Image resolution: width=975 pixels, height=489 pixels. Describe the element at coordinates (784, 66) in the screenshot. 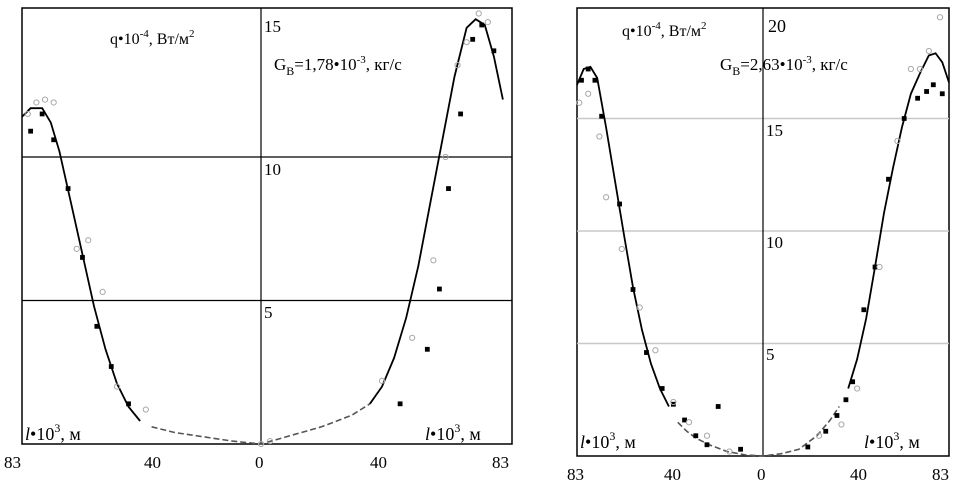

I see `right-chart-flow-annotation: GВ=2,63•10-3, кг/с` at that location.